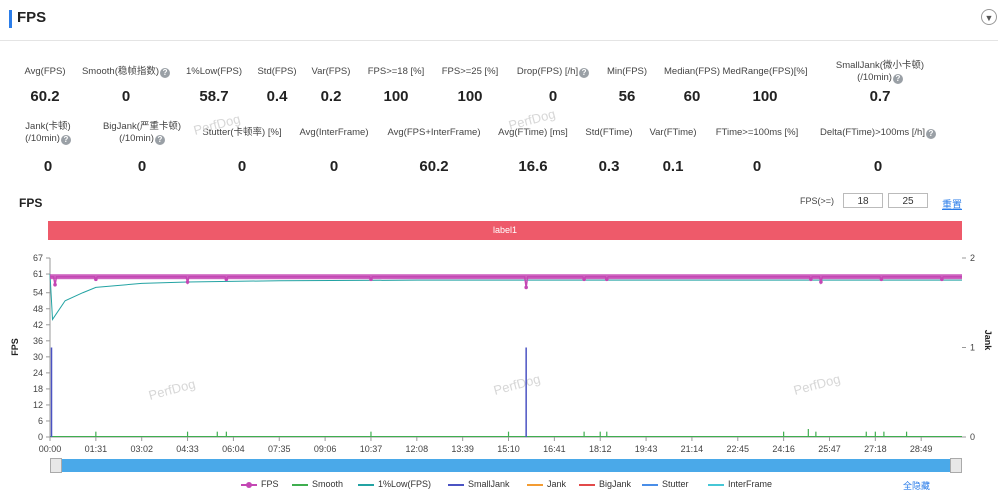 This screenshot has width=998, height=498. I want to click on metric-label: Var(FPS), so click(331, 71).